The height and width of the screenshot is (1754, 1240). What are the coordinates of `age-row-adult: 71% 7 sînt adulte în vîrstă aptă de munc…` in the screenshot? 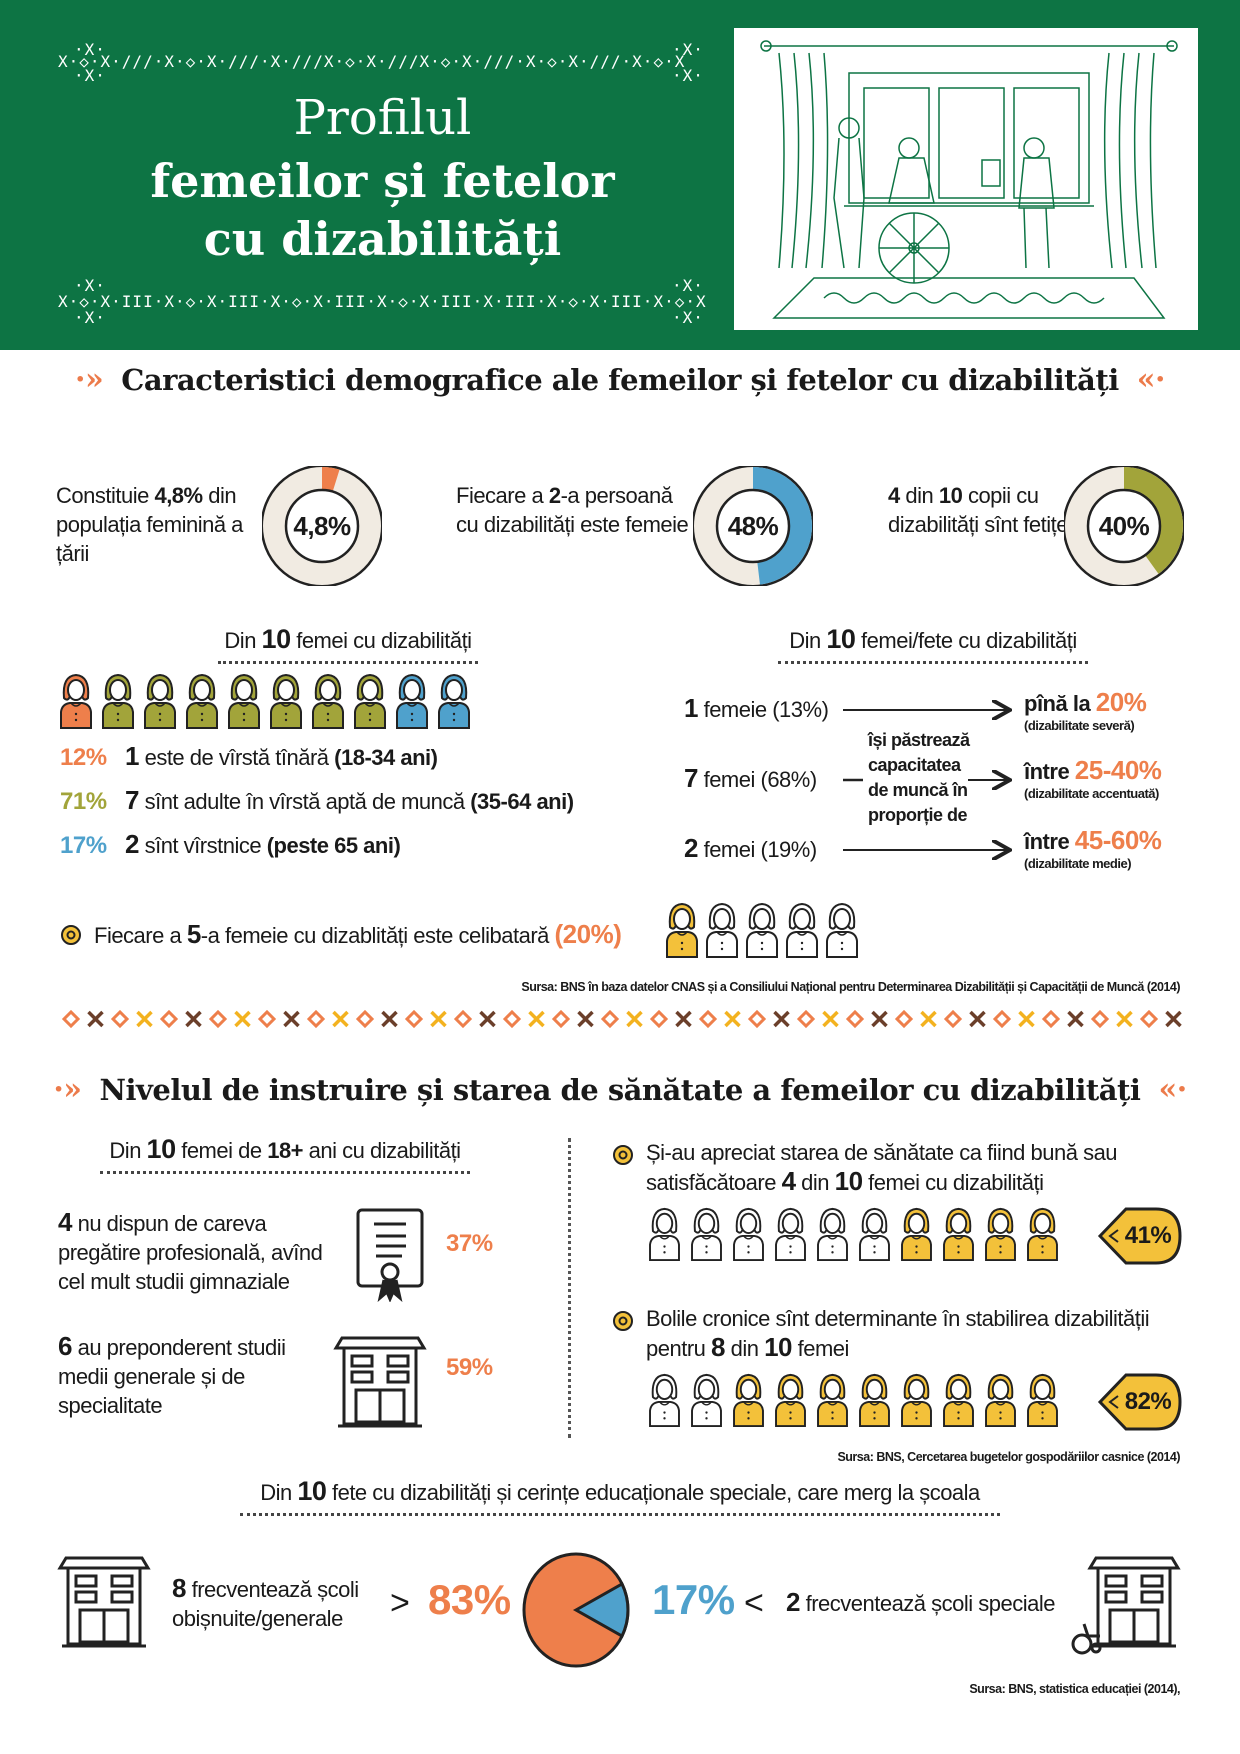 It's located at (317, 800).